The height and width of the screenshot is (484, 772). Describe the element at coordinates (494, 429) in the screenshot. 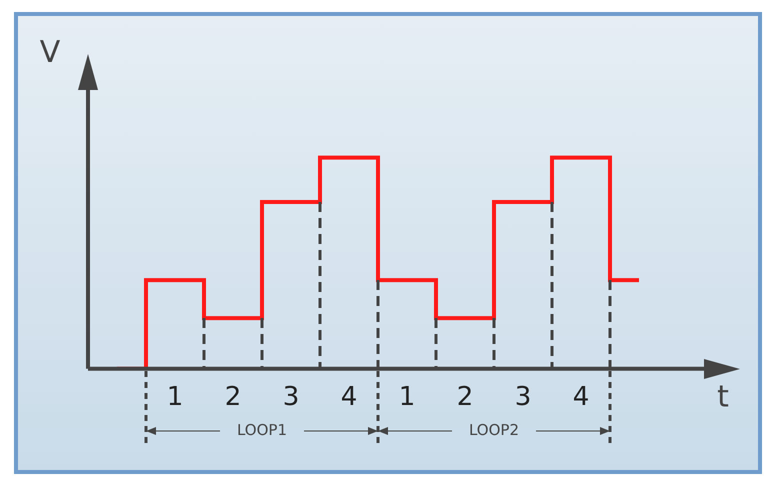

I see `text: LOOP2` at that location.